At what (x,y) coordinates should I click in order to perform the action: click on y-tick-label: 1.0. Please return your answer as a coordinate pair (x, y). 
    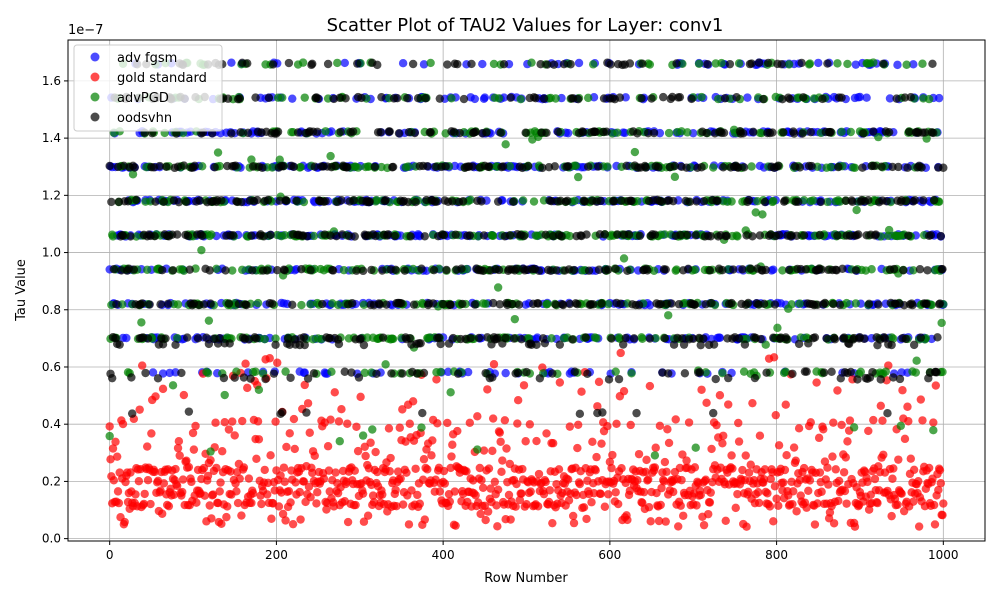
    Looking at the image, I should click on (51, 253).